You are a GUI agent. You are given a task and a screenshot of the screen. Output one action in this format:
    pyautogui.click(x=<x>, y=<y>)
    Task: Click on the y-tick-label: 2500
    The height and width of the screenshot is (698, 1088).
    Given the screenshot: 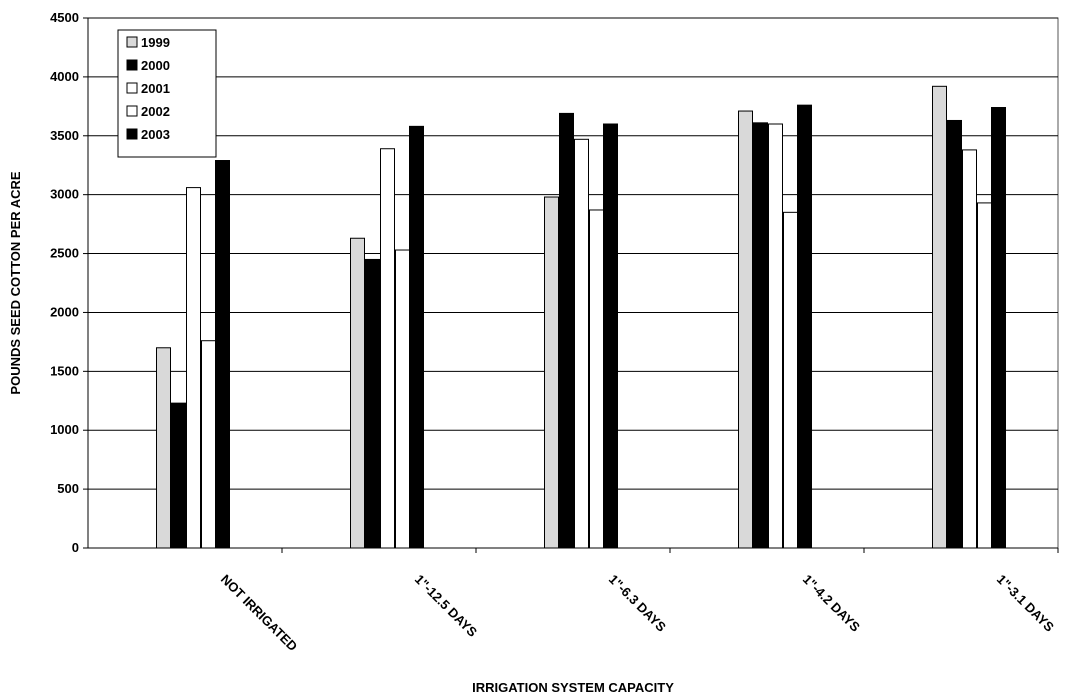 What is the action you would take?
    pyautogui.click(x=64, y=253)
    